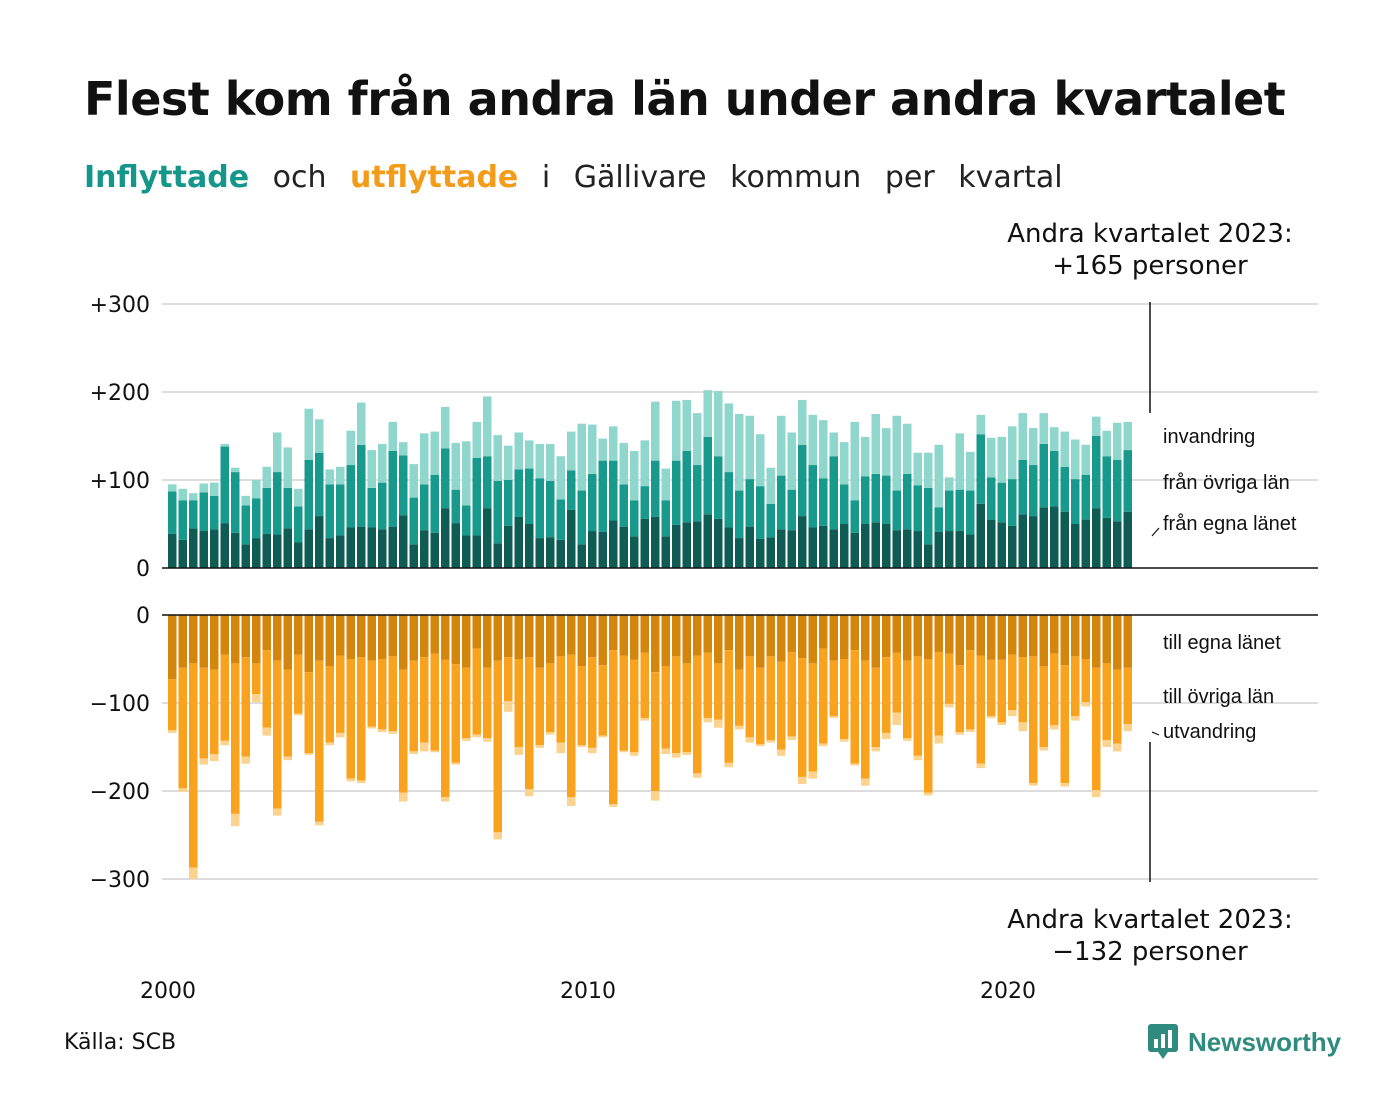 The width and height of the screenshot is (1400, 1120). What do you see at coordinates (1150, 920) in the screenshot?
I see `callout-bottom-line1: Andra kvartalet 2023:` at bounding box center [1150, 920].